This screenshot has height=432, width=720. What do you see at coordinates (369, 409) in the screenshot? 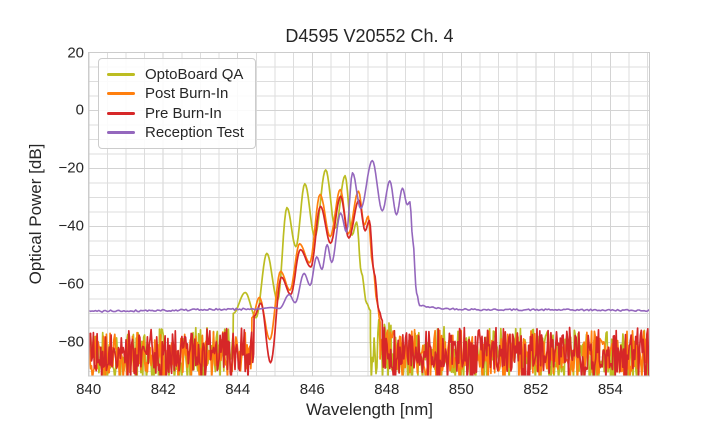
I see `x-axis-label: Wavelength [nm]` at bounding box center [369, 409].